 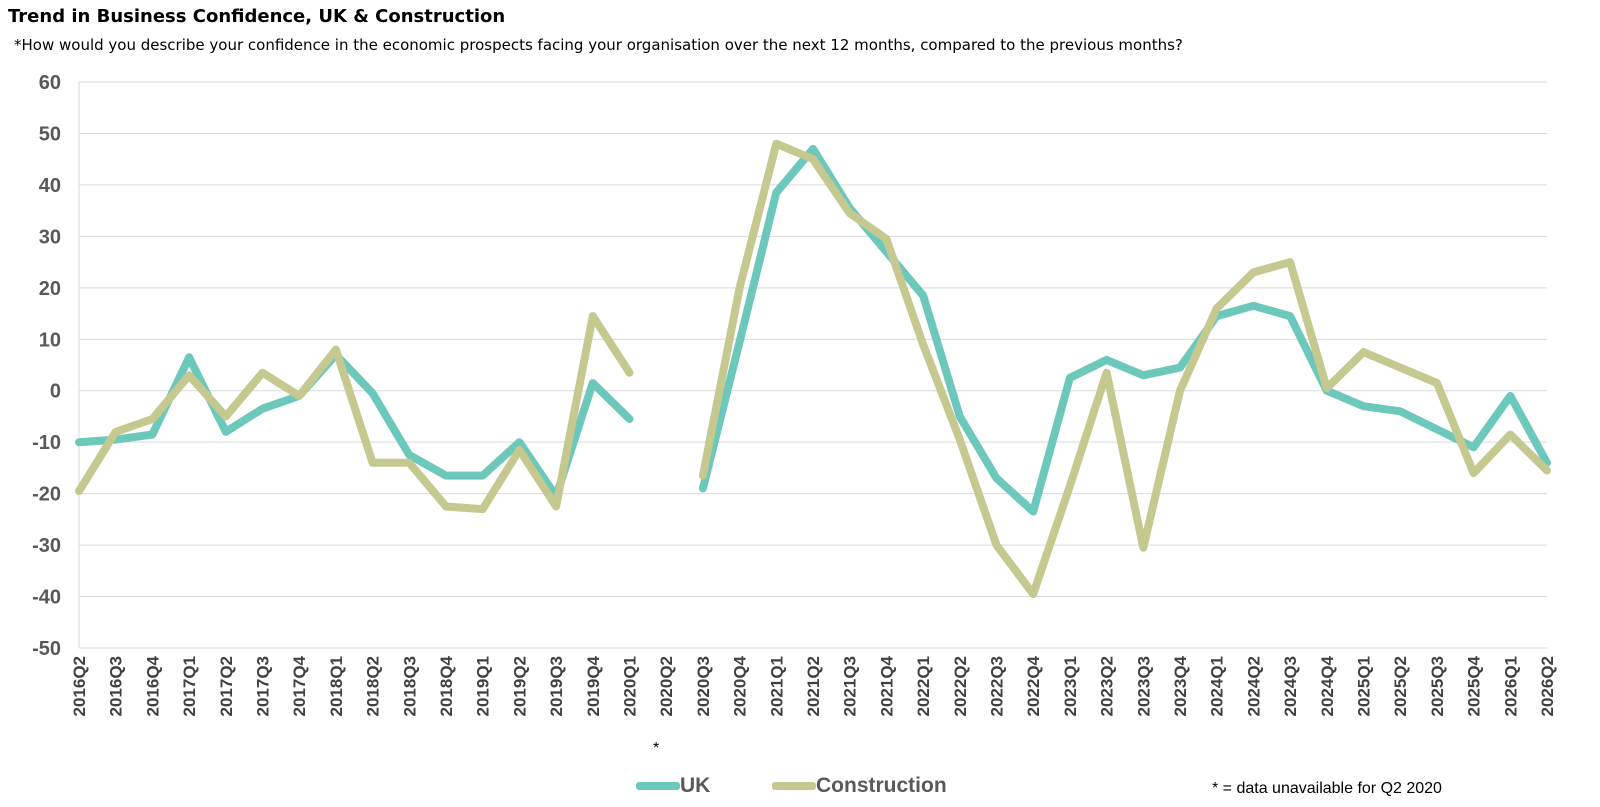 What do you see at coordinates (354, 425) in the screenshot?
I see `series-line-uk` at bounding box center [354, 425].